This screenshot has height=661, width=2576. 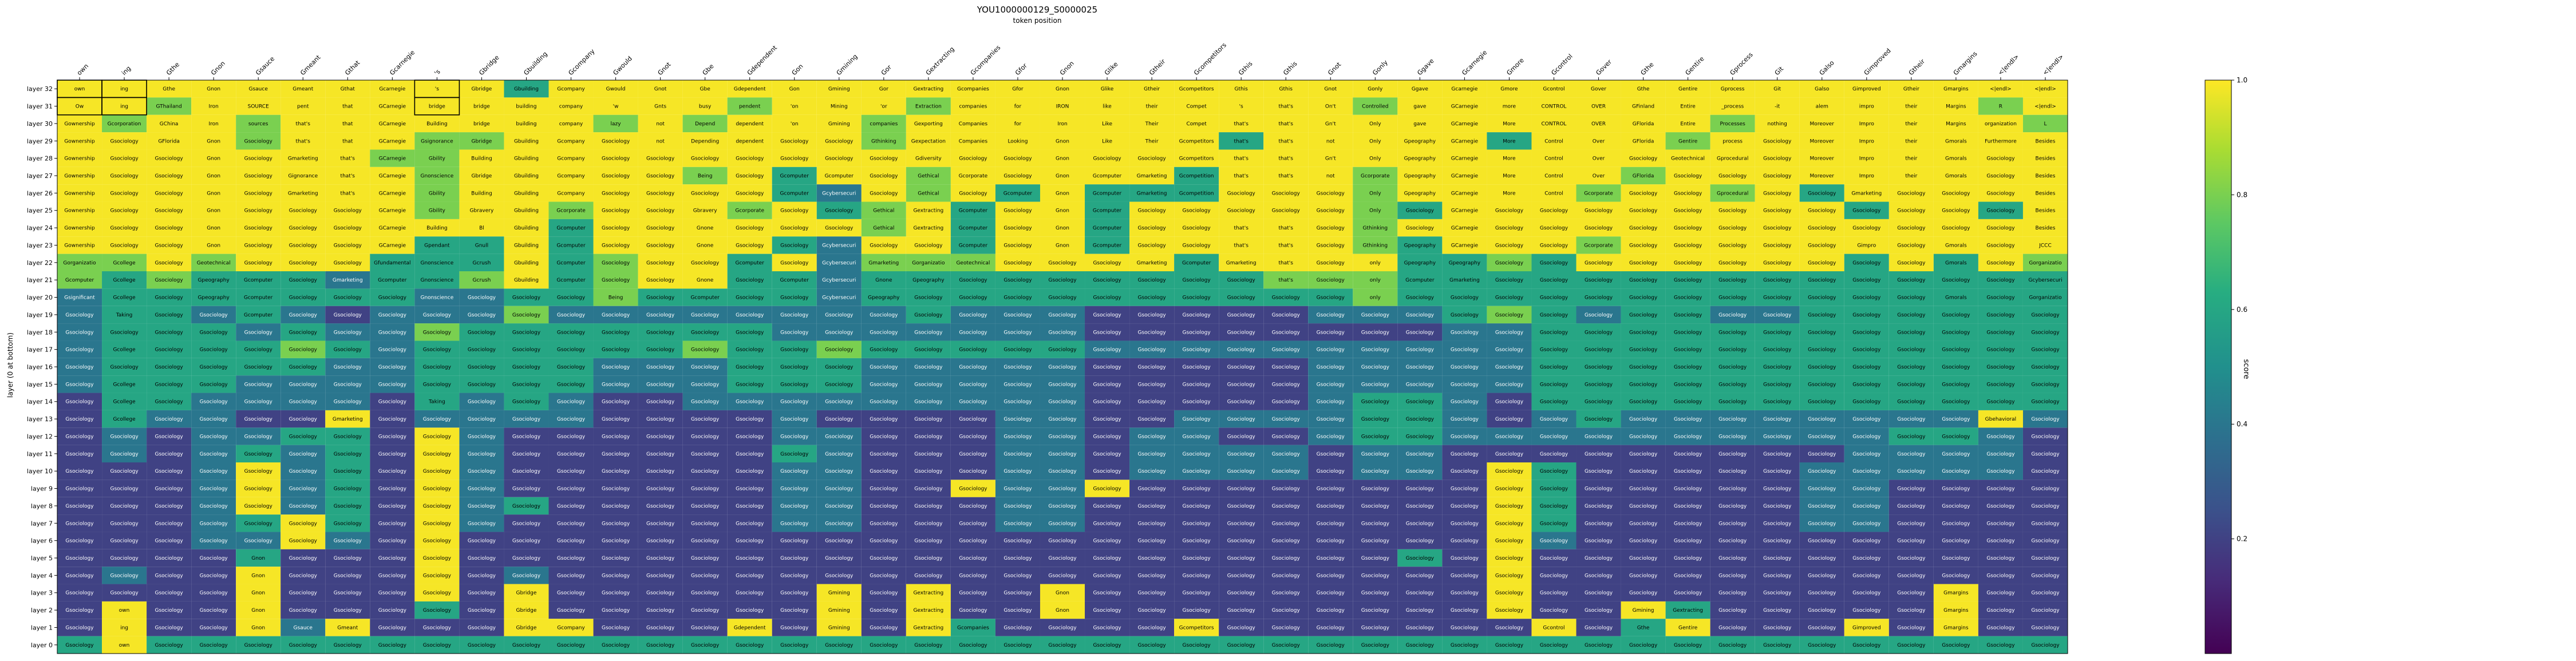 I want to click on cell-token-label: Gcompetitors, so click(x=1196, y=89).